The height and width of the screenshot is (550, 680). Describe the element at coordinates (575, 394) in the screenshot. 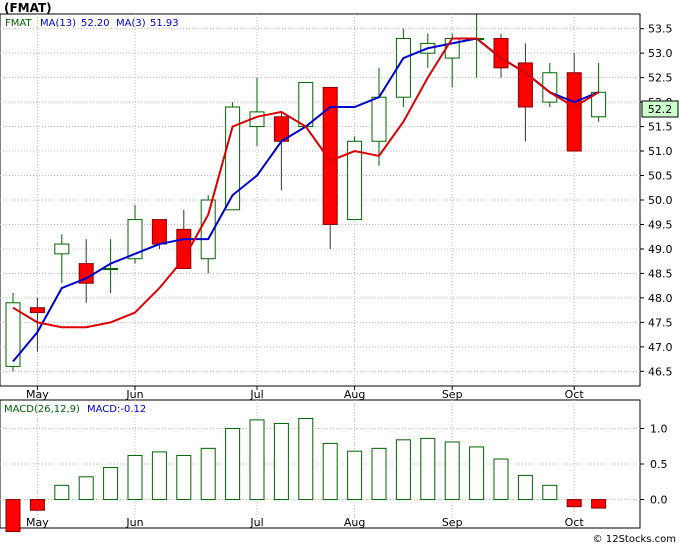

I see `price-xtick-label: Oct` at that location.